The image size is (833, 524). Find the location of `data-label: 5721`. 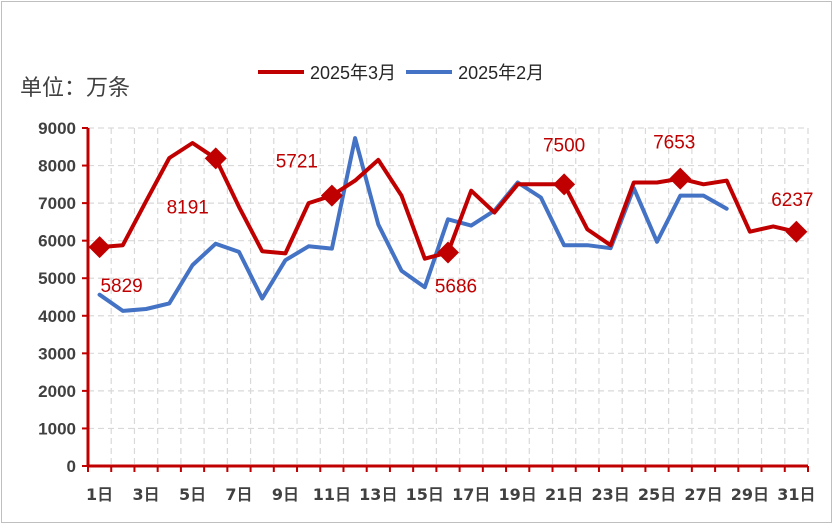

data-label: 5721 is located at coordinates (297, 162).